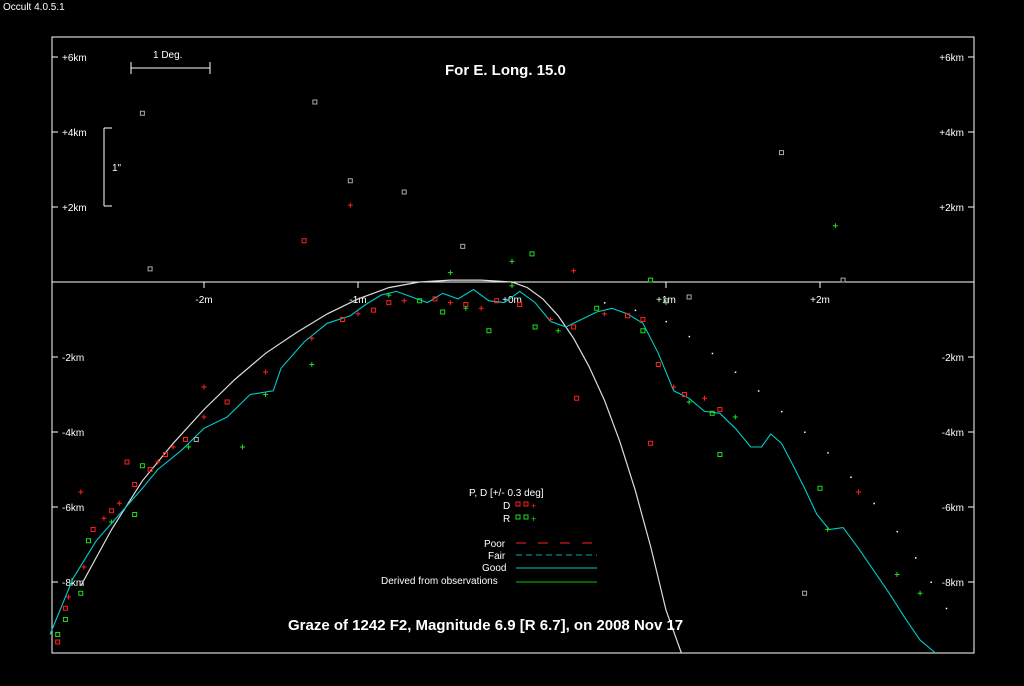  I want to click on arcsec-scale-label: 1", so click(117, 168).